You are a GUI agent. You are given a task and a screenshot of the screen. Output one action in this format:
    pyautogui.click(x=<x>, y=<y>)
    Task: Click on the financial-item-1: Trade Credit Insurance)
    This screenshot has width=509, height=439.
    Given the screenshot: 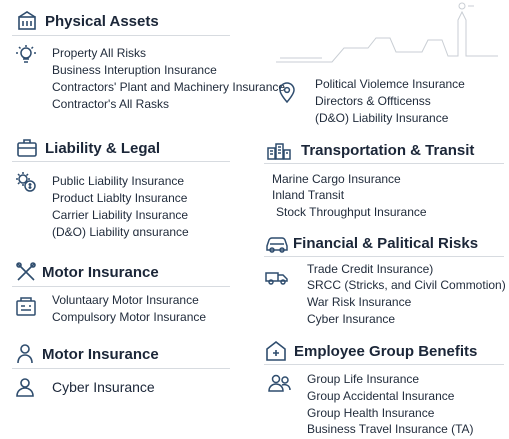 What is the action you would take?
    pyautogui.click(x=370, y=269)
    